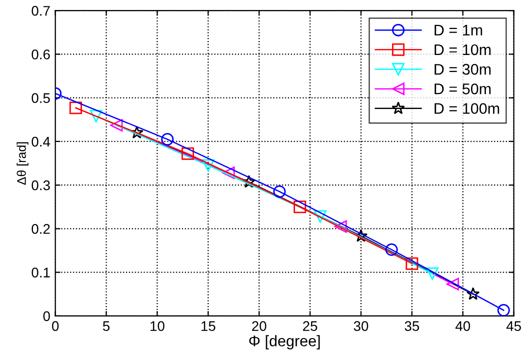 Image resolution: width=527 pixels, height=353 pixels. What do you see at coordinates (41, 98) in the screenshot?
I see `y-tick-label: 0.5` at bounding box center [41, 98].